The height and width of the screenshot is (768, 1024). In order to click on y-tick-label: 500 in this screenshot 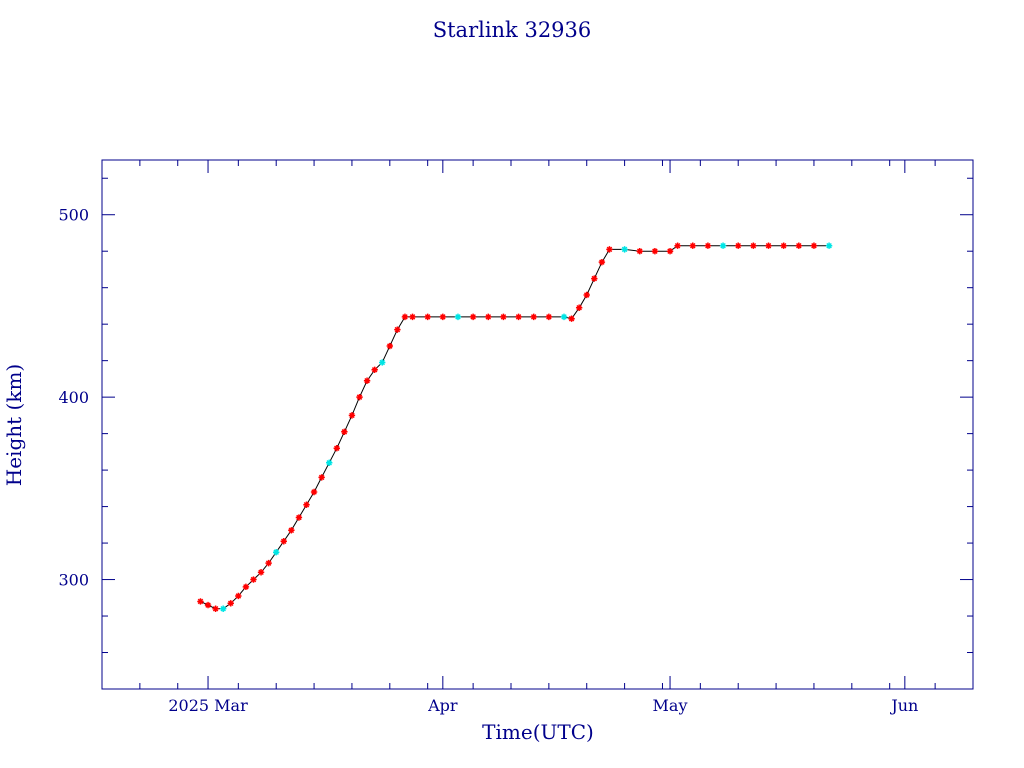, I will do `click(73, 215)`.